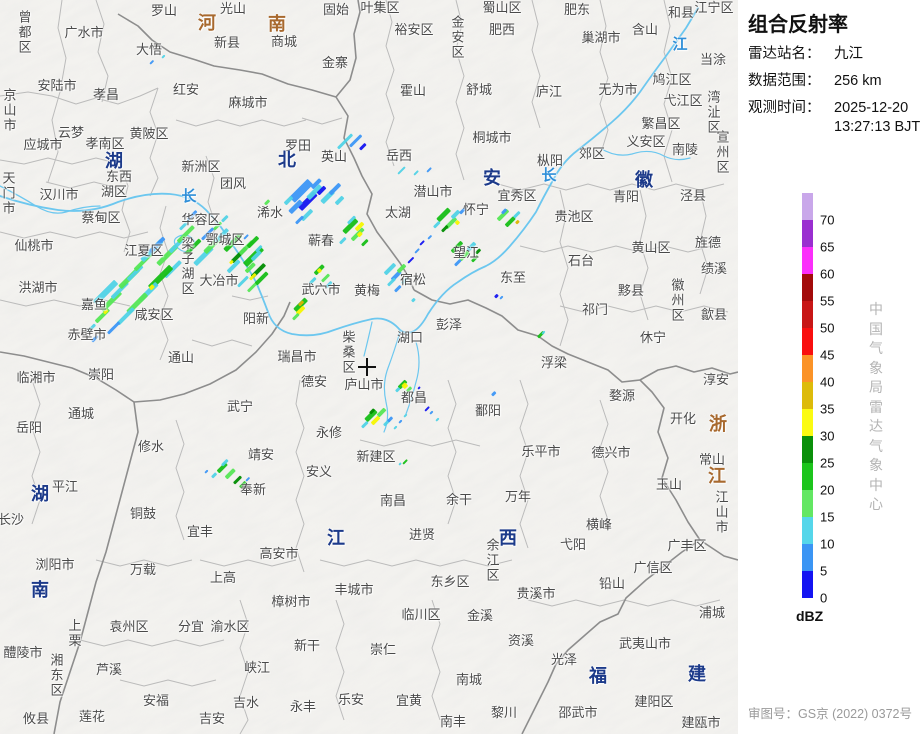  Describe the element at coordinates (433, 191) in the screenshot. I see `map-label: 潜山市` at that location.